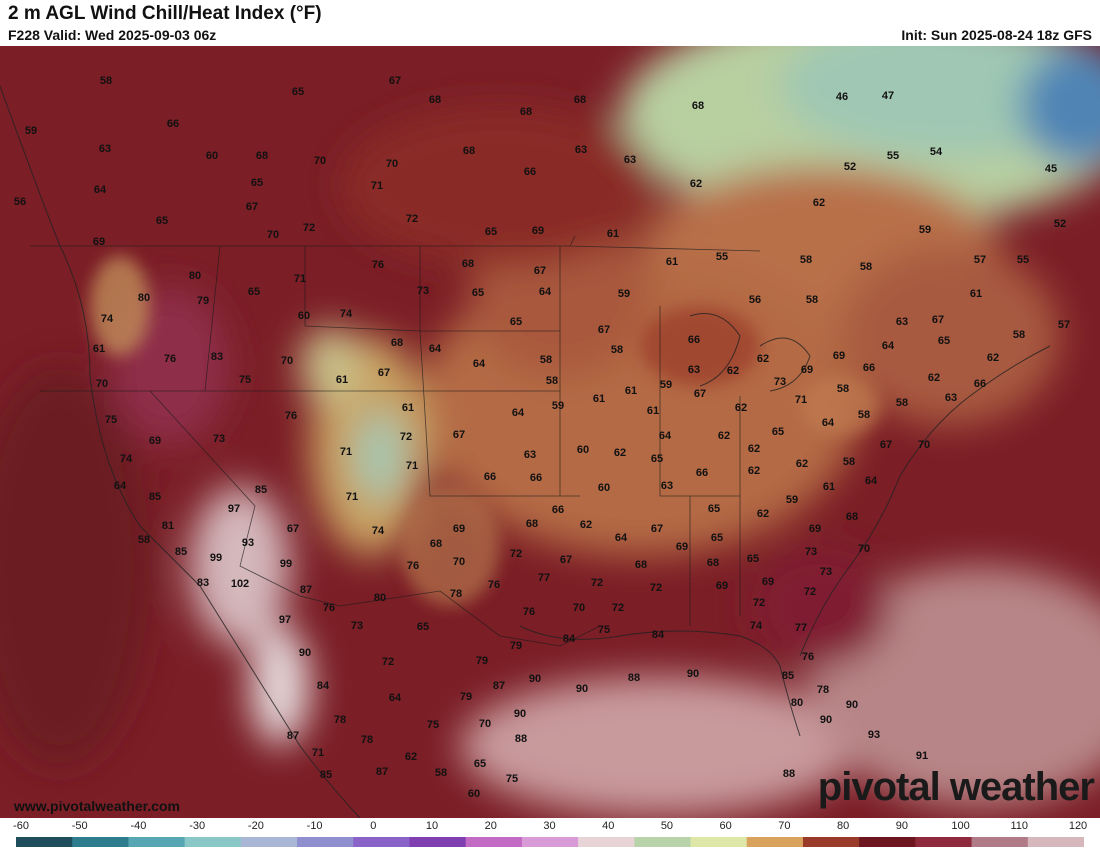 Image resolution: width=1100 pixels, height=850 pixels. What do you see at coordinates (1064, 325) in the screenshot?
I see `temperature-value: 57` at bounding box center [1064, 325].